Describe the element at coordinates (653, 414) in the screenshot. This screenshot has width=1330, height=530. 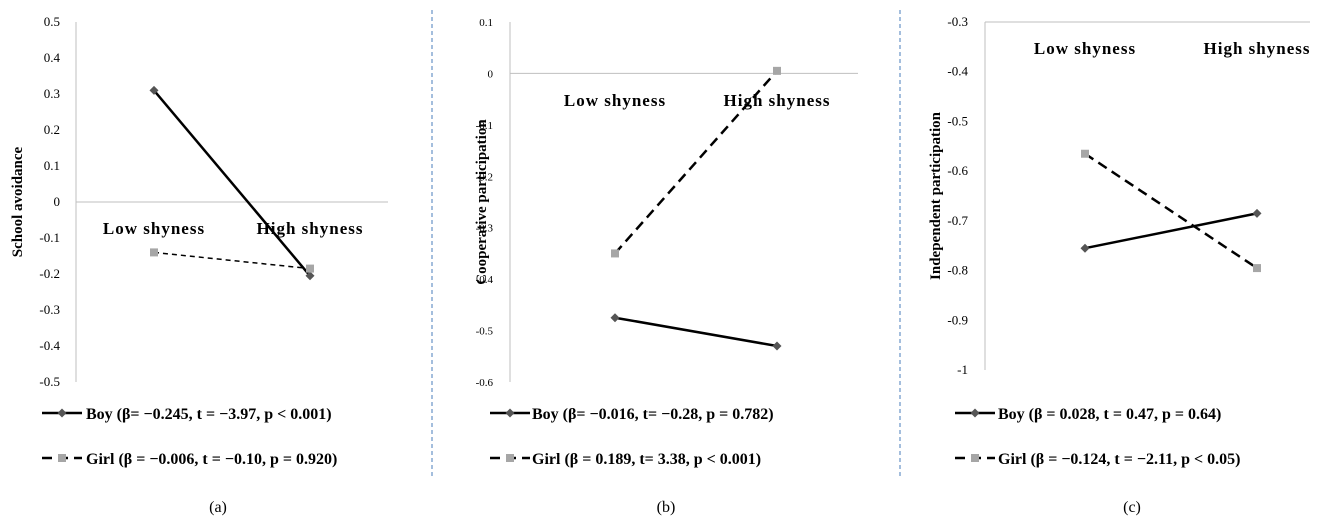
I see `legend-entry-0: Boy (β= −0.016, t= −0.28, p = 0.782)` at that location.